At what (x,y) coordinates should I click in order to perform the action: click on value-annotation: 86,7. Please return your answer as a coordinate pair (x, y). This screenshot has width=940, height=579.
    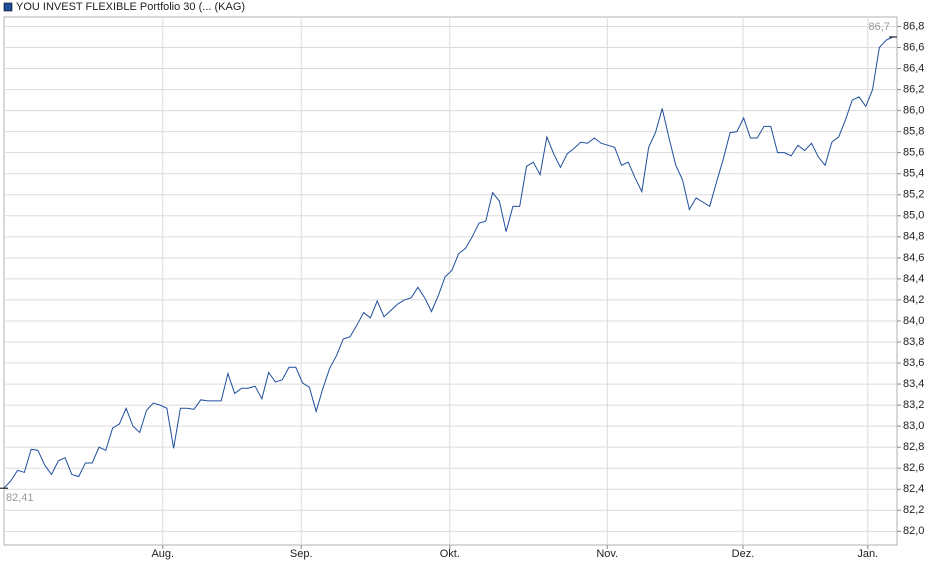
    Looking at the image, I should click on (879, 27).